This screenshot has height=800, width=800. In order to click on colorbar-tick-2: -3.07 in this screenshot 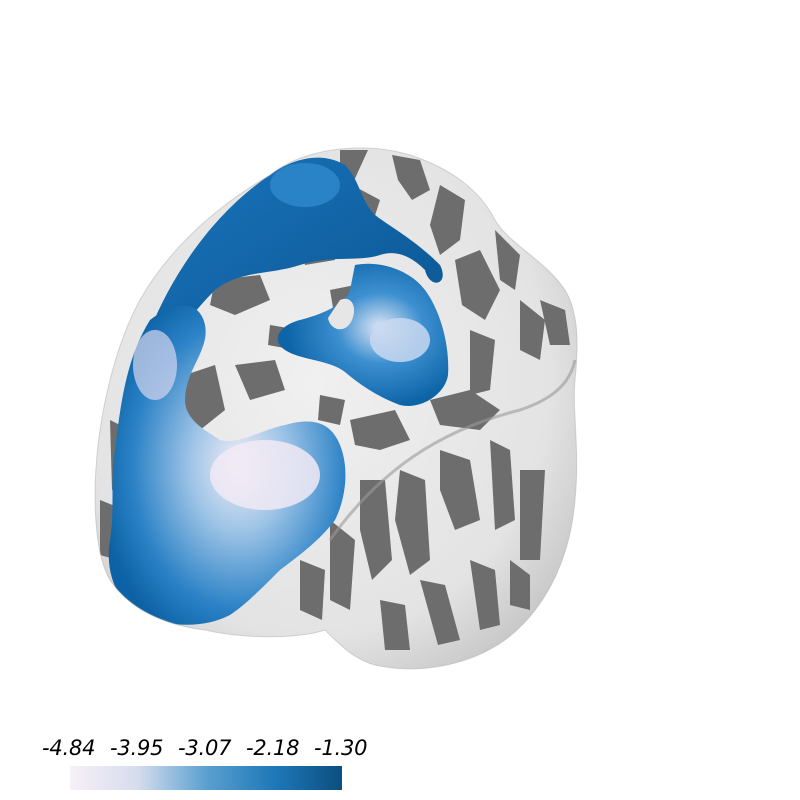, I will do `click(205, 748)`.